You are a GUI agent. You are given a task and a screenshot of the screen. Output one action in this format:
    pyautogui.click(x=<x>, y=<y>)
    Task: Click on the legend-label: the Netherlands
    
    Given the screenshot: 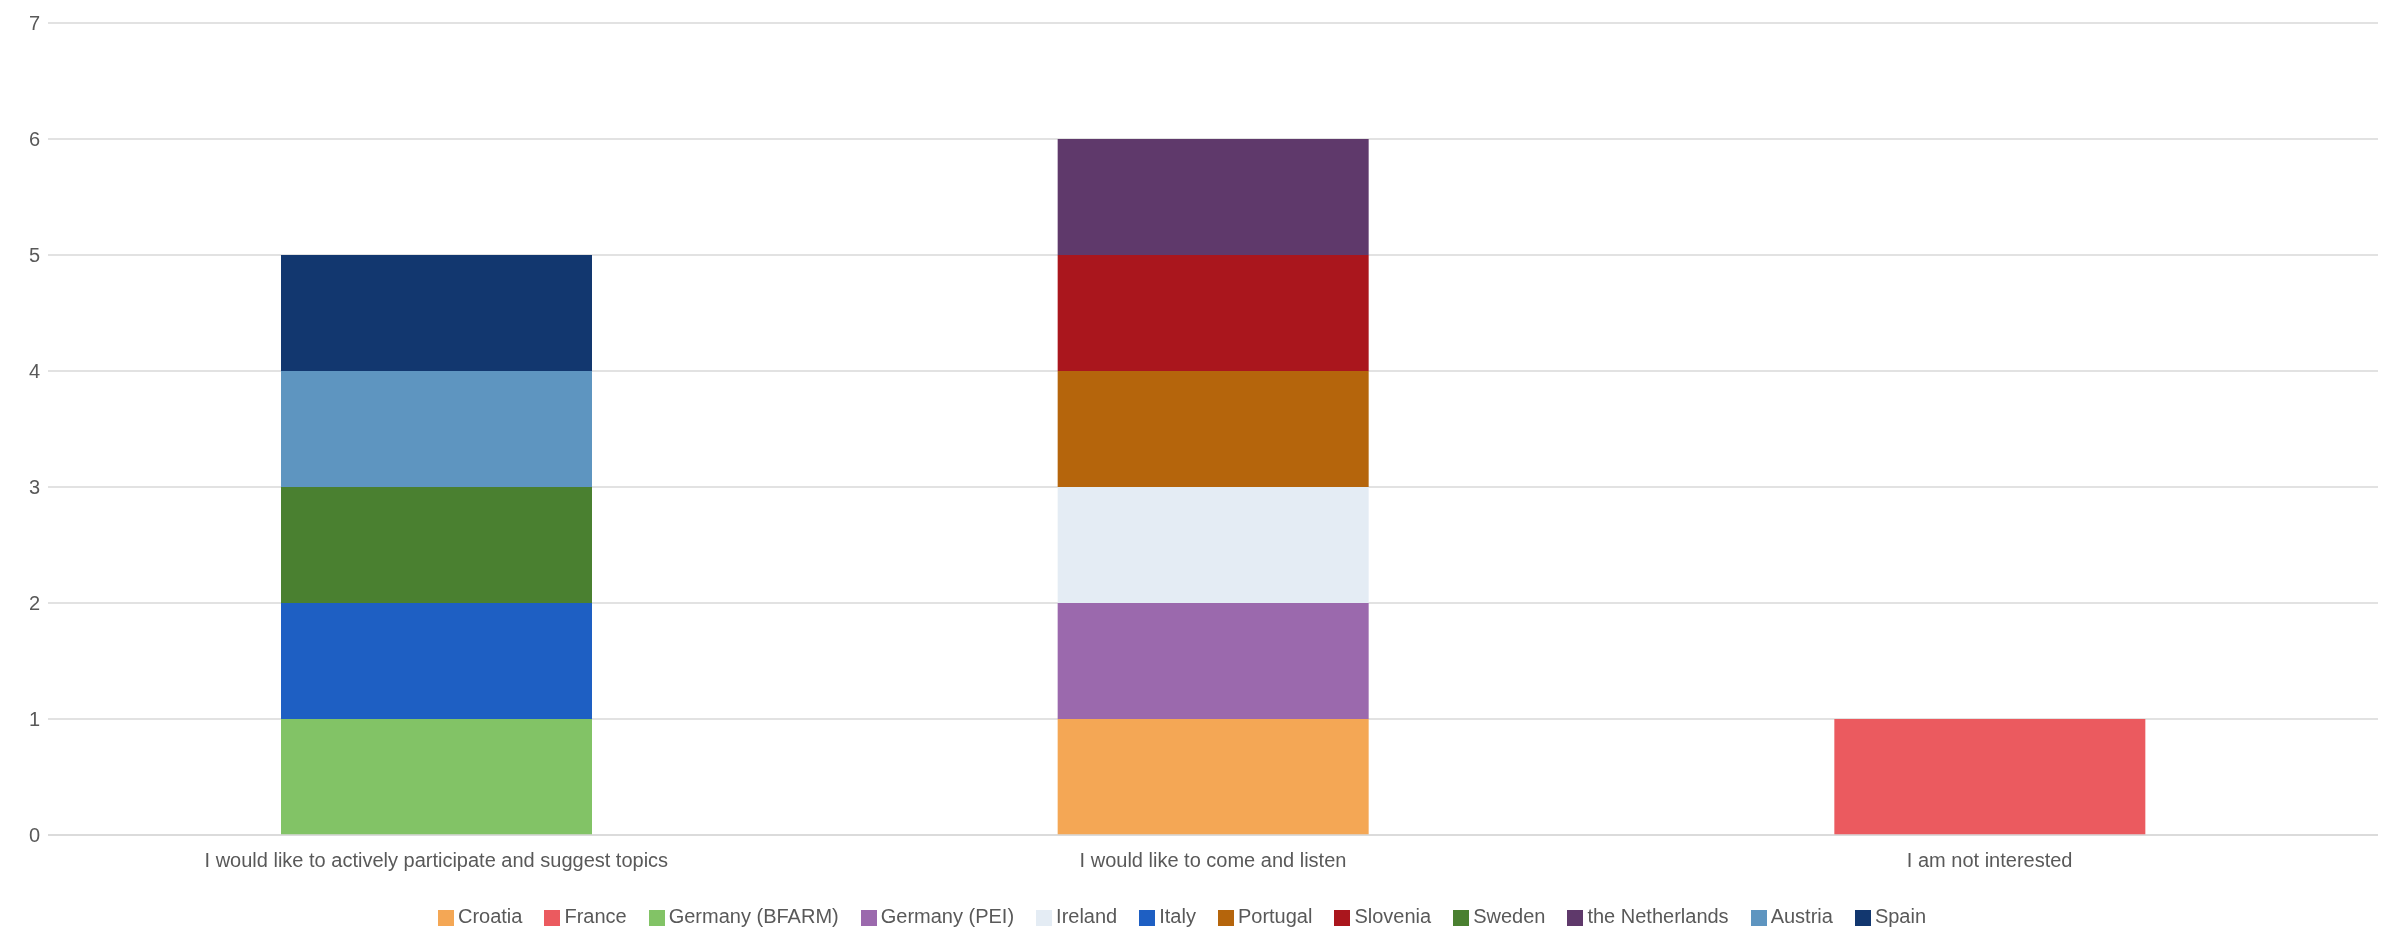 What is the action you would take?
    pyautogui.click(x=1658, y=916)
    